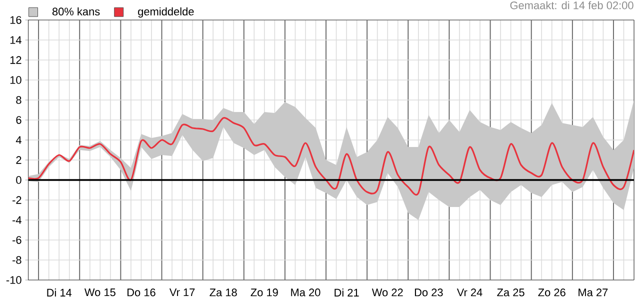  I want to click on x-tick-label: Ma 27, so click(593, 292).